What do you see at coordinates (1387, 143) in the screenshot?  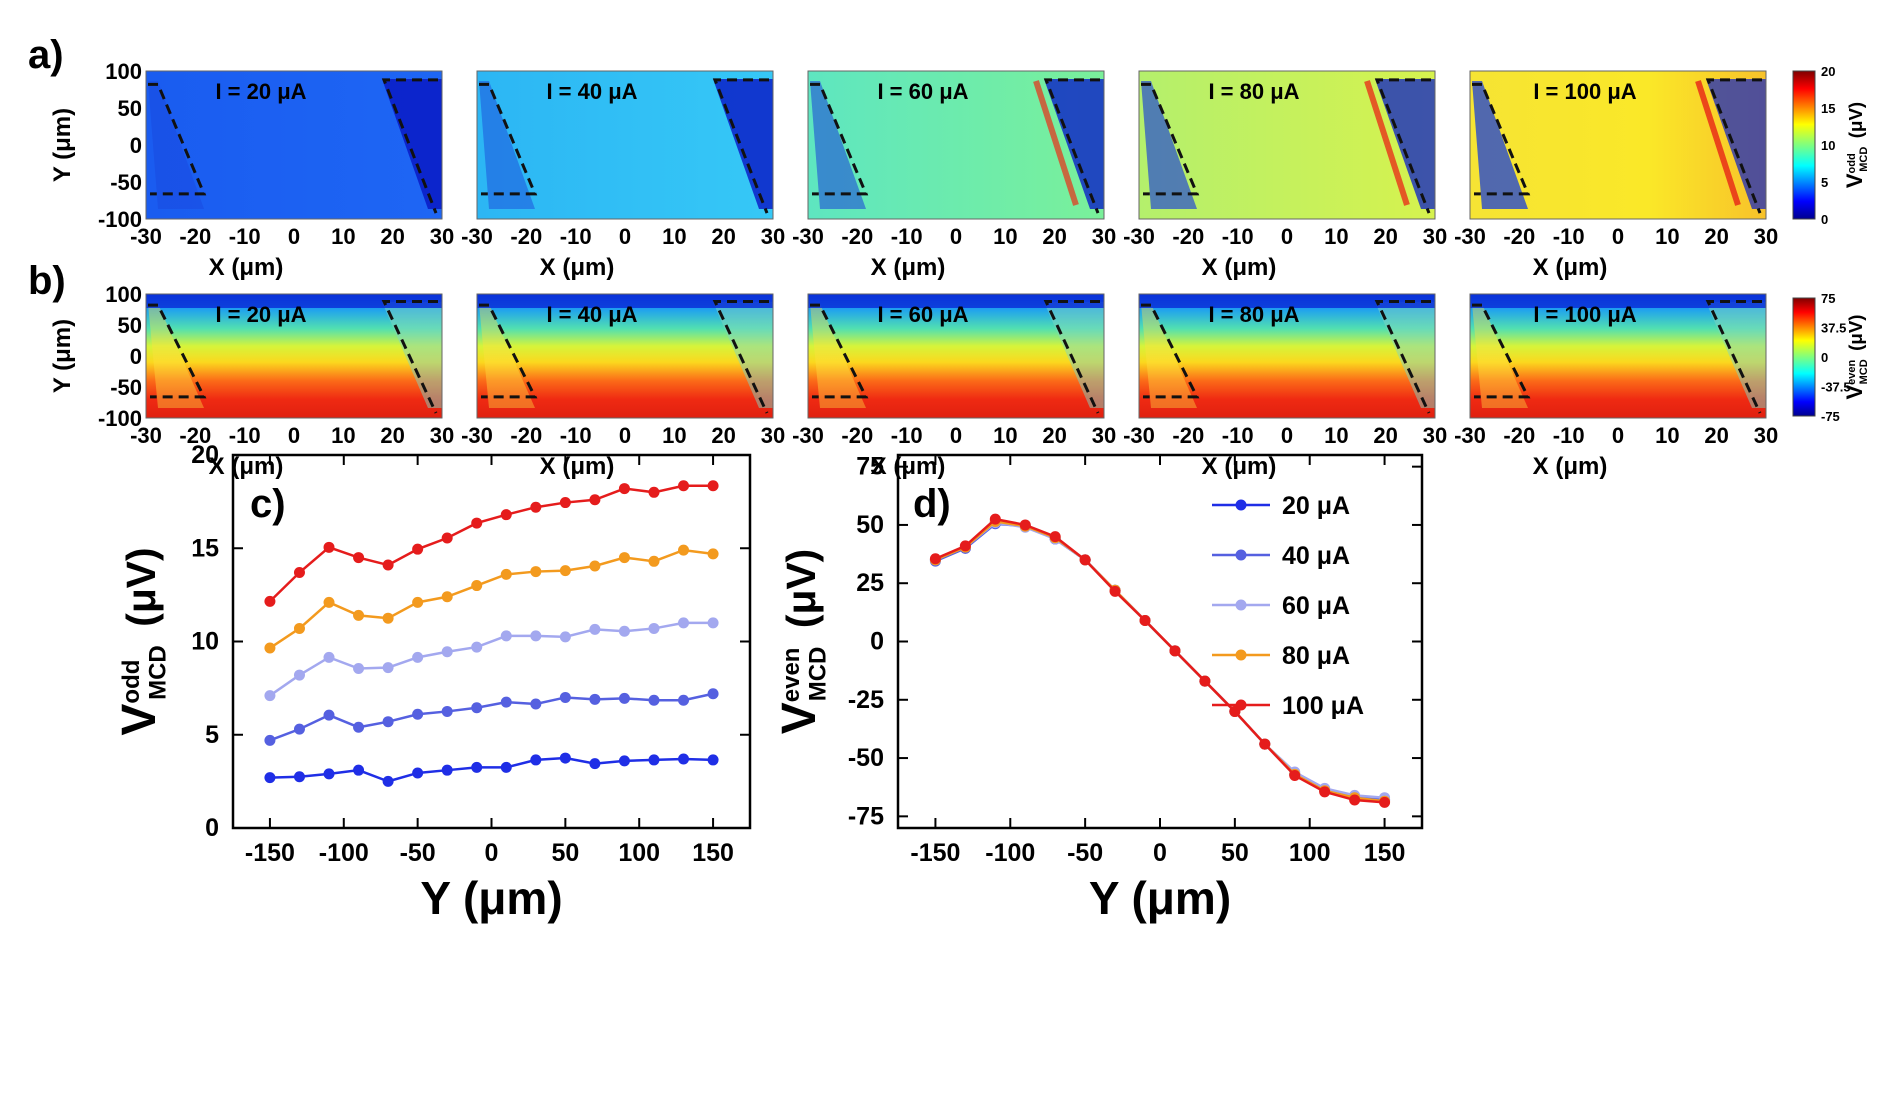 I see `edge-hotspot` at bounding box center [1387, 143].